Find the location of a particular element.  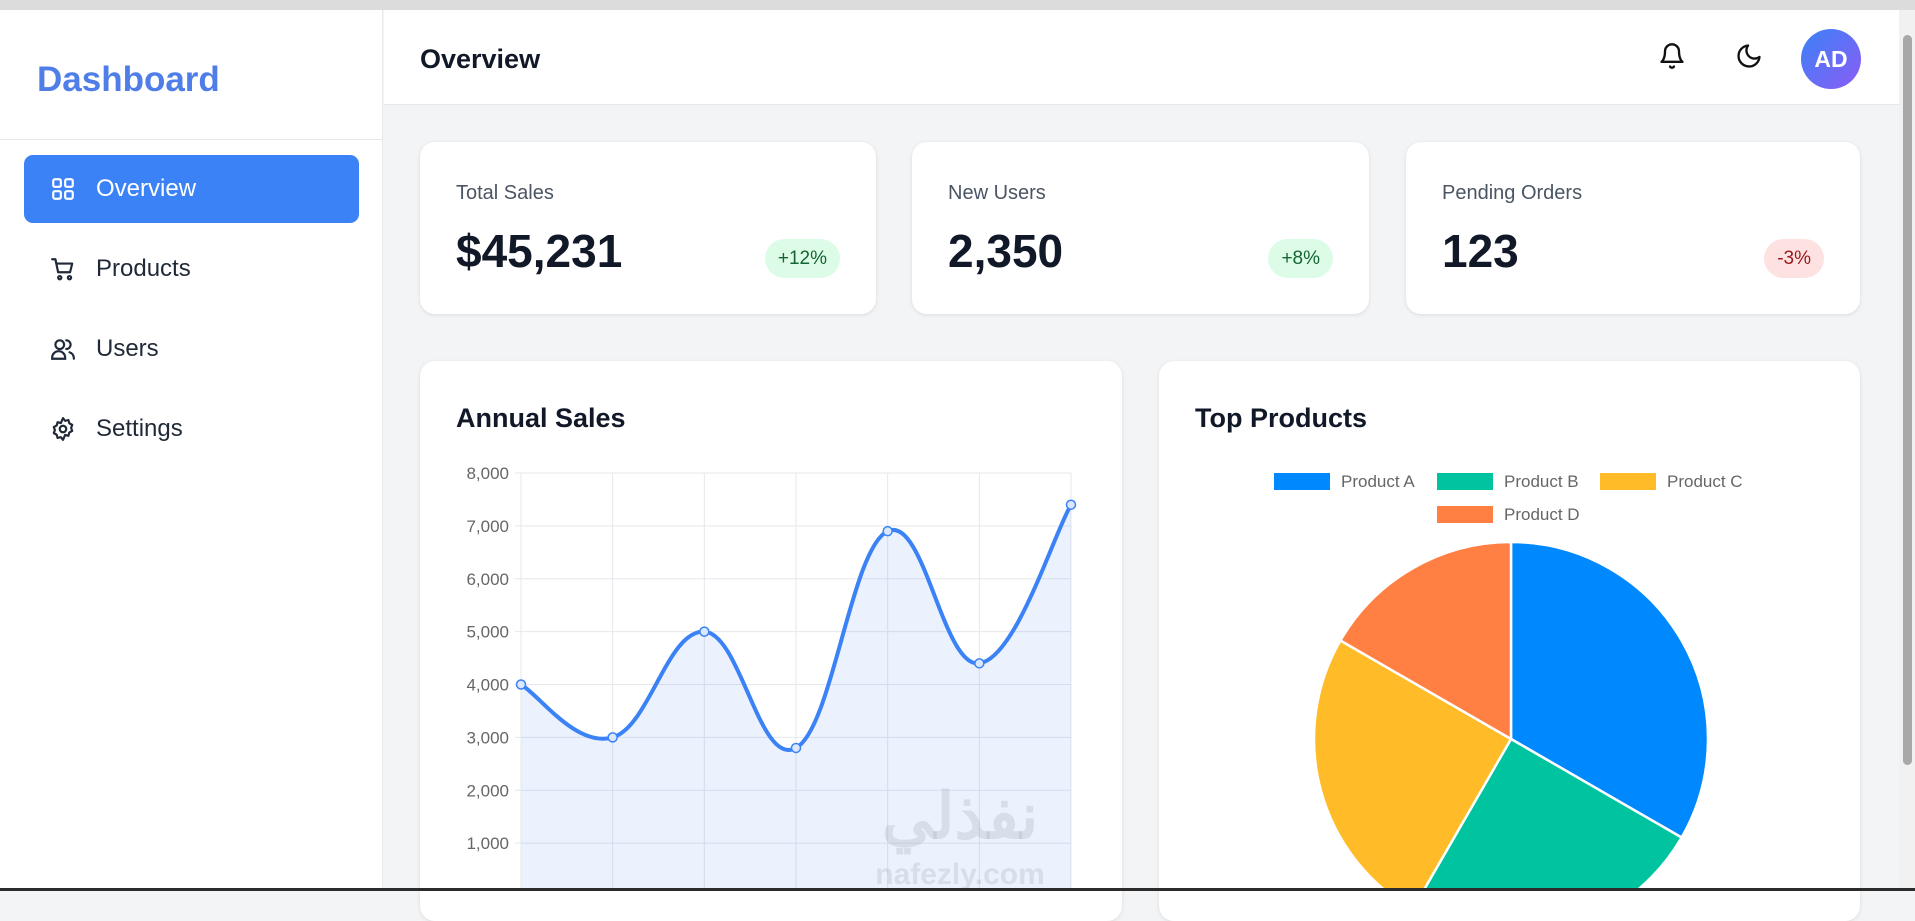

logo: Dashboard is located at coordinates (128, 79).